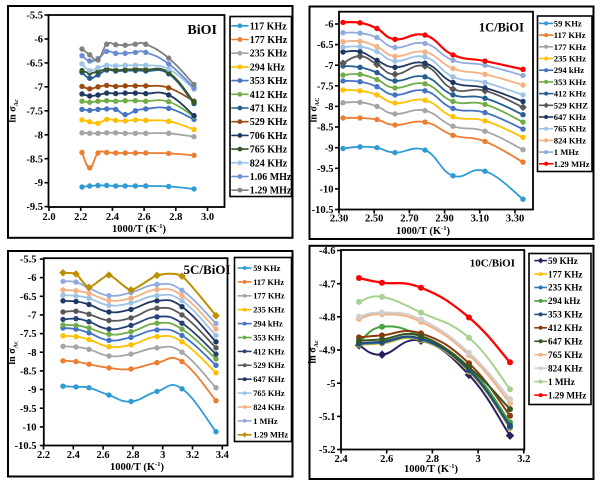 The height and width of the screenshot is (485, 600). Describe the element at coordinates (409, 219) in the screenshot. I see `svg-text: 2.70` at that location.